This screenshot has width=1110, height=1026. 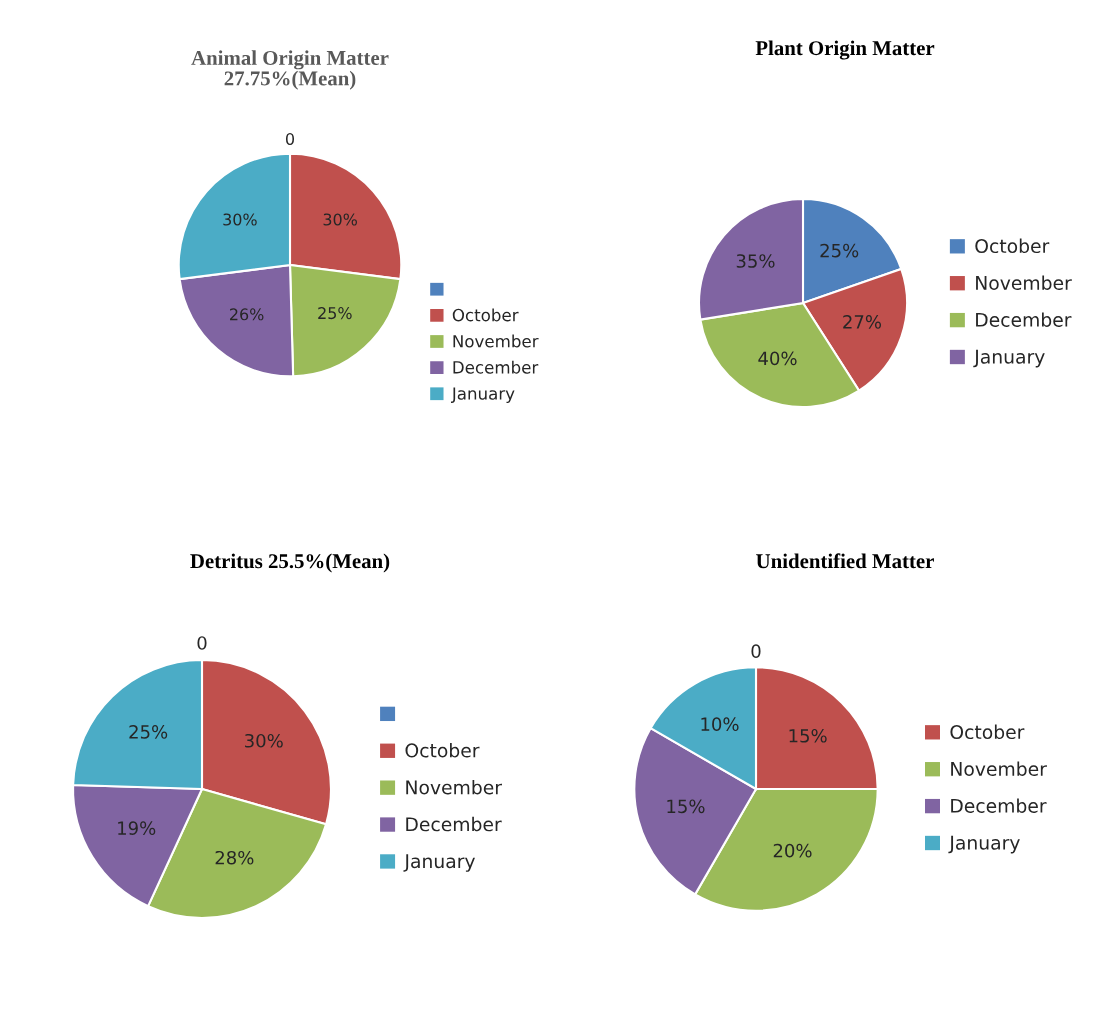 I want to click on chart-title: Plant Origin Matter, so click(x=845, y=50).